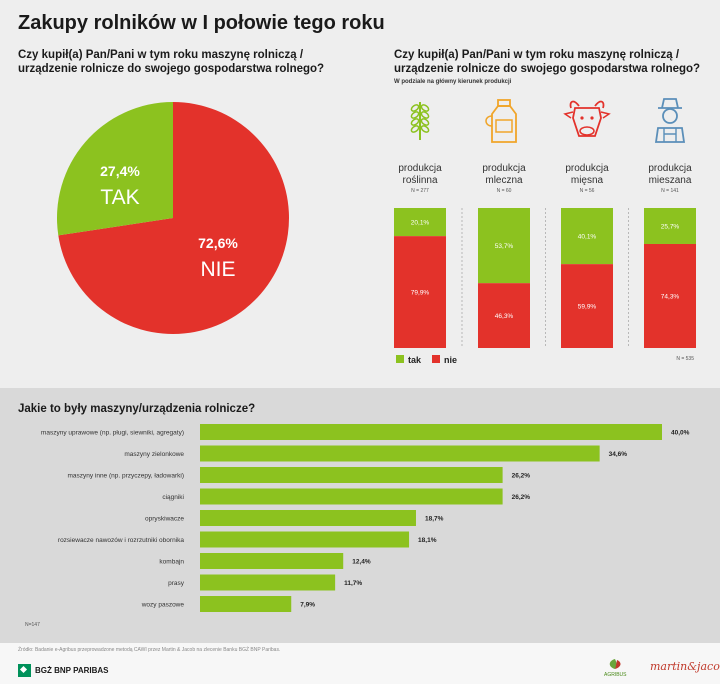 This screenshot has height=684, width=720. I want to click on legend-swatch-nie, so click(436, 359).